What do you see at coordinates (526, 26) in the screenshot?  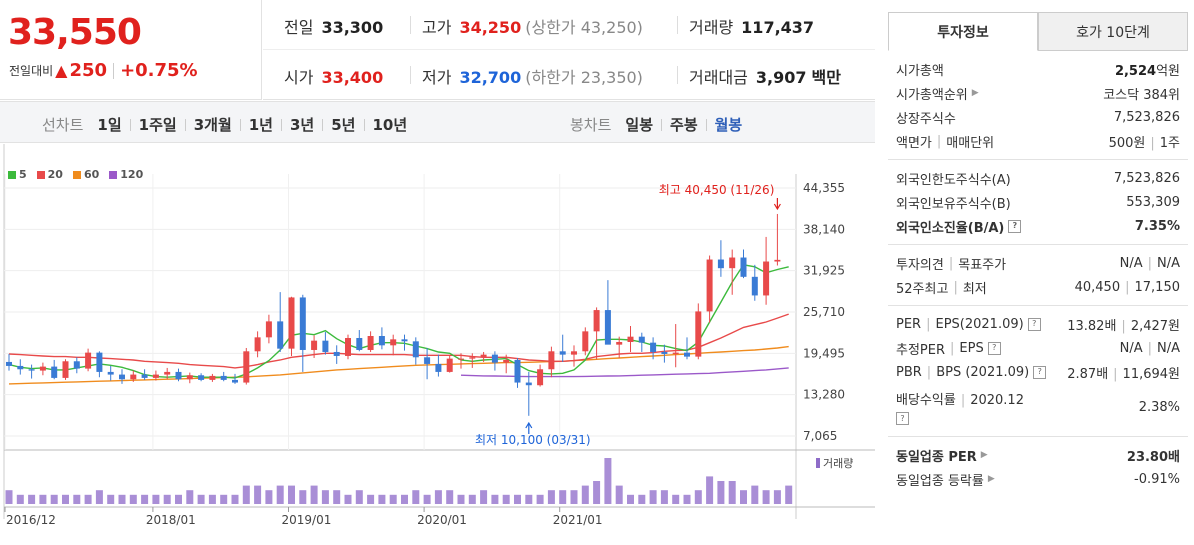 I see `stat-high: 고가 34,250 (상한가 43,250)` at bounding box center [526, 26].